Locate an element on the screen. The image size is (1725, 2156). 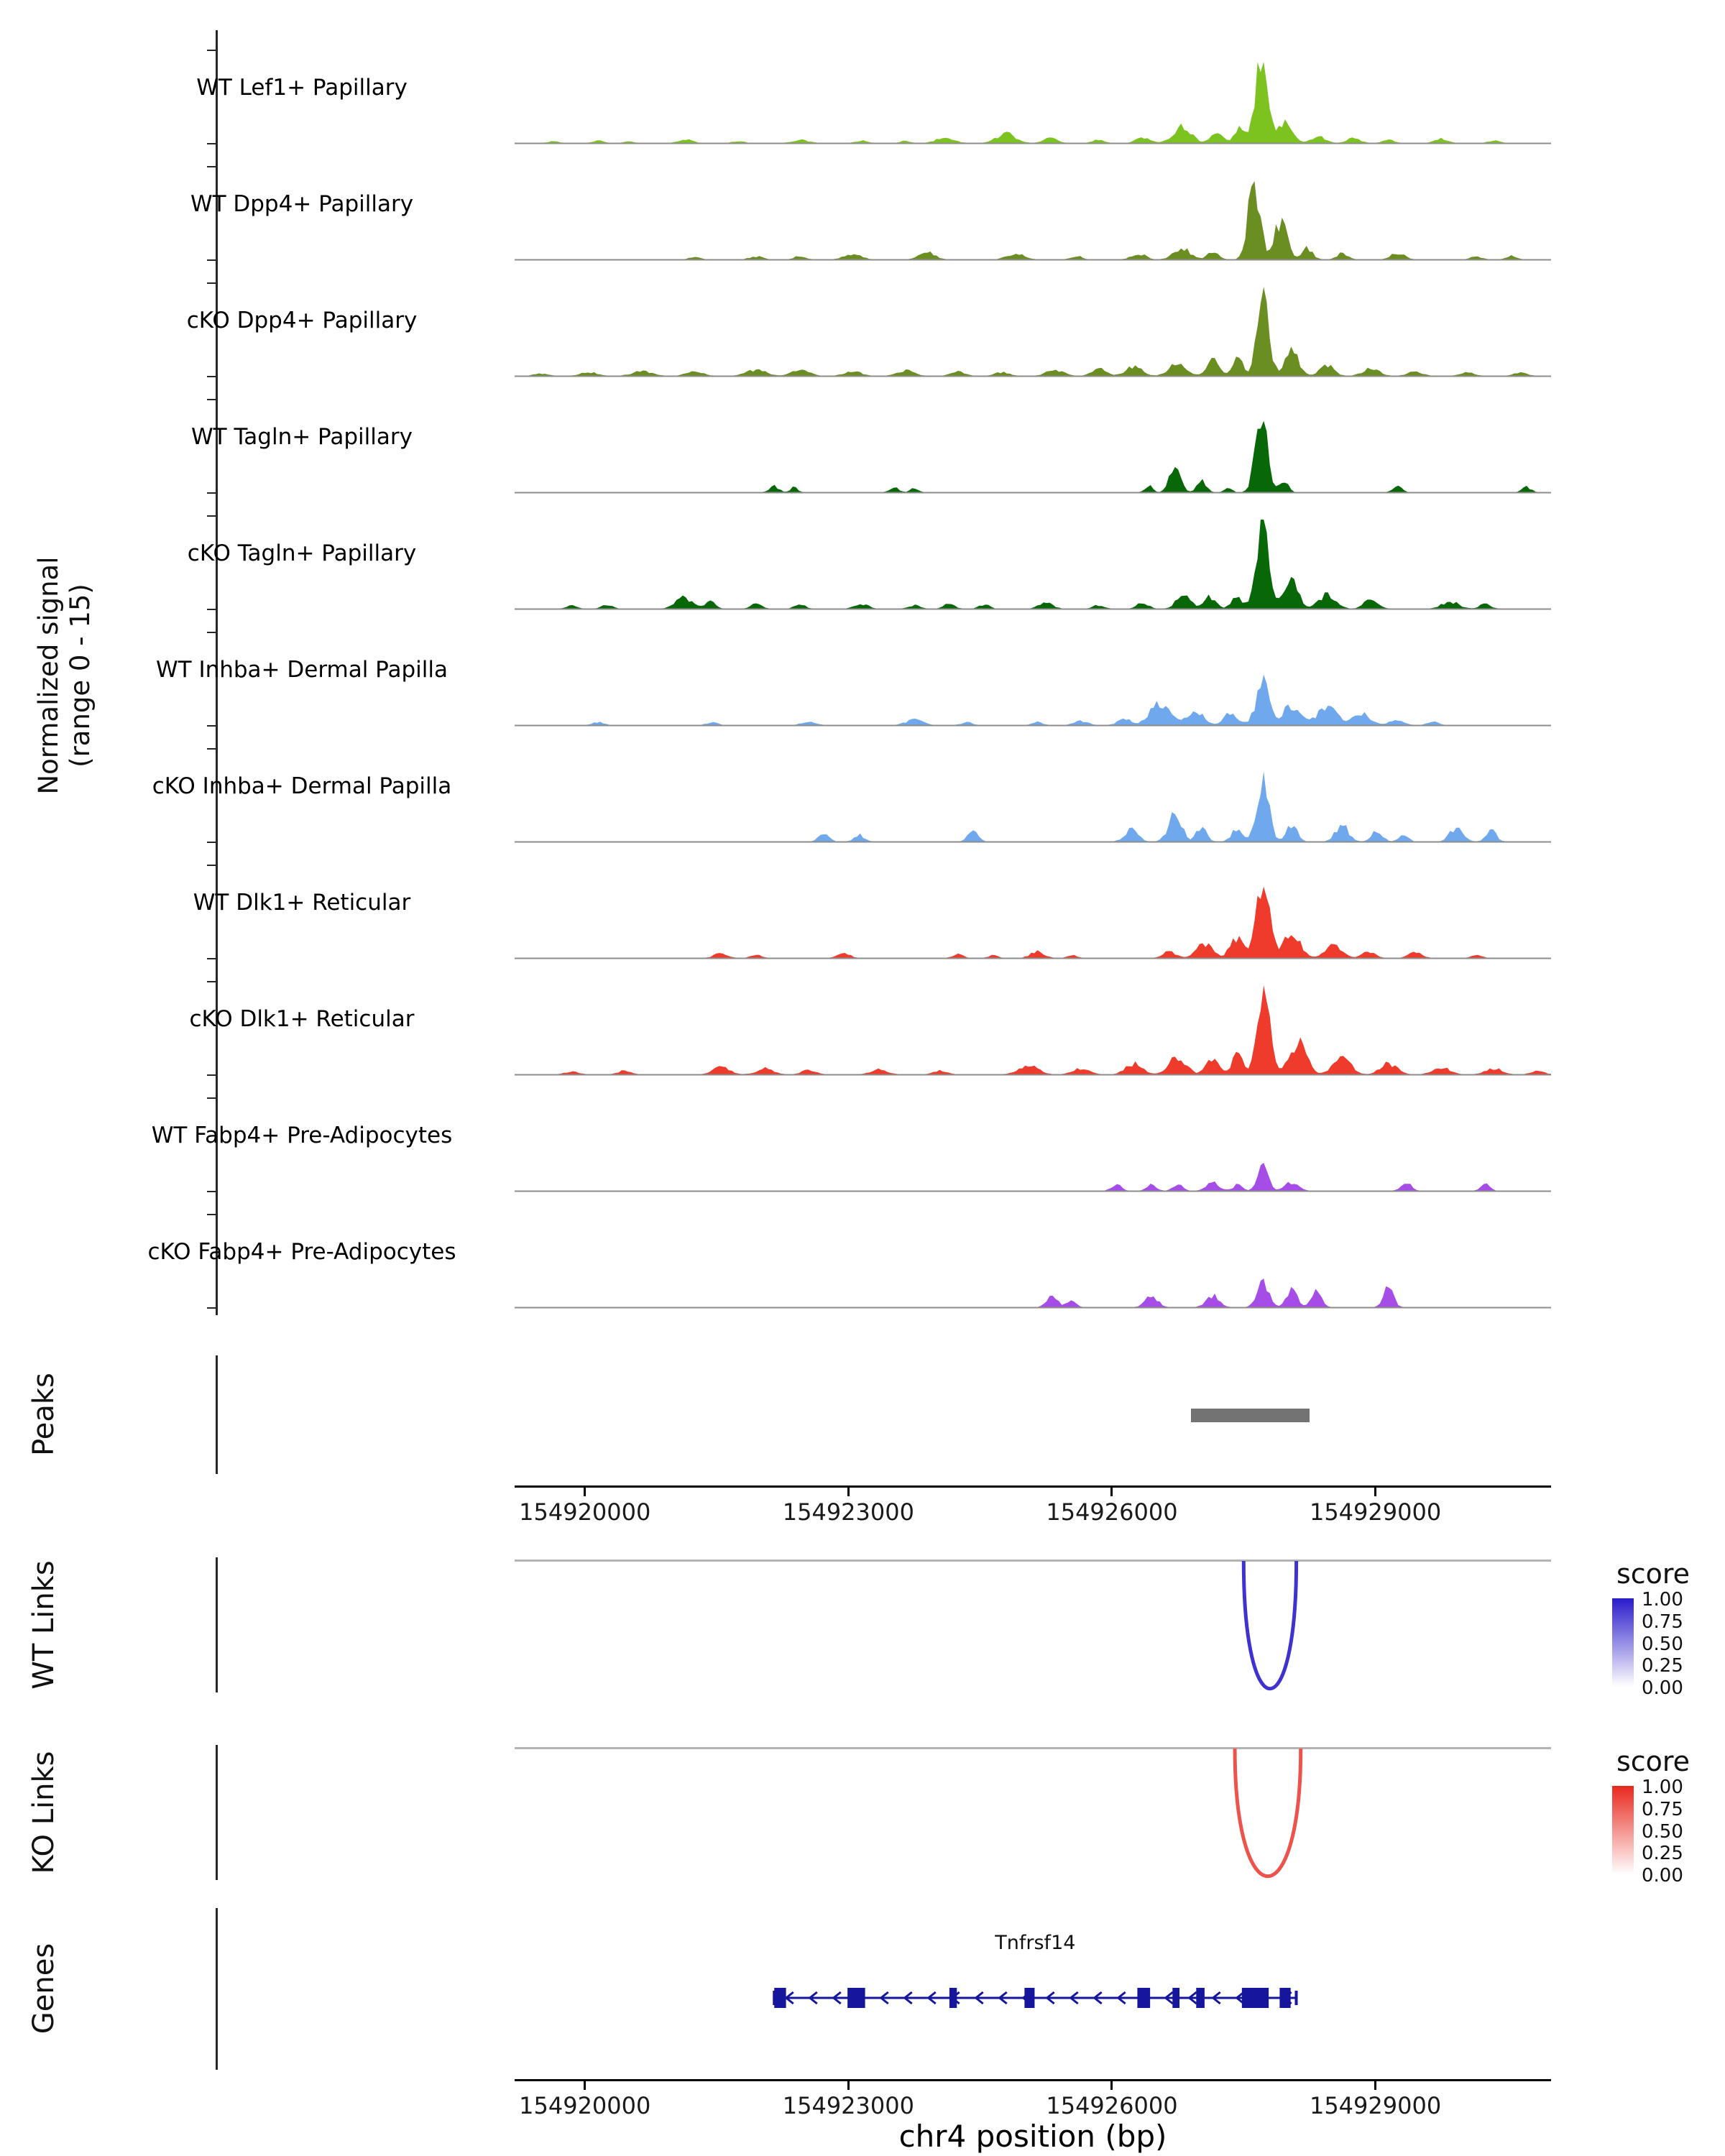
peaks-section-label: Peaks is located at coordinates (43, 1414).